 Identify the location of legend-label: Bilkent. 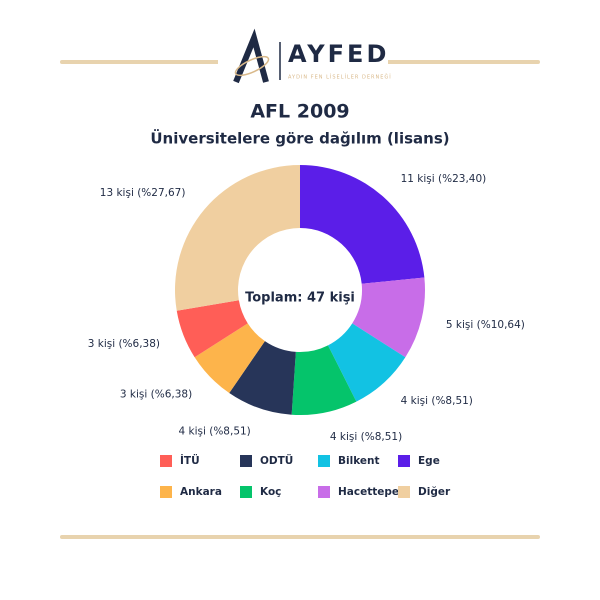
(359, 461).